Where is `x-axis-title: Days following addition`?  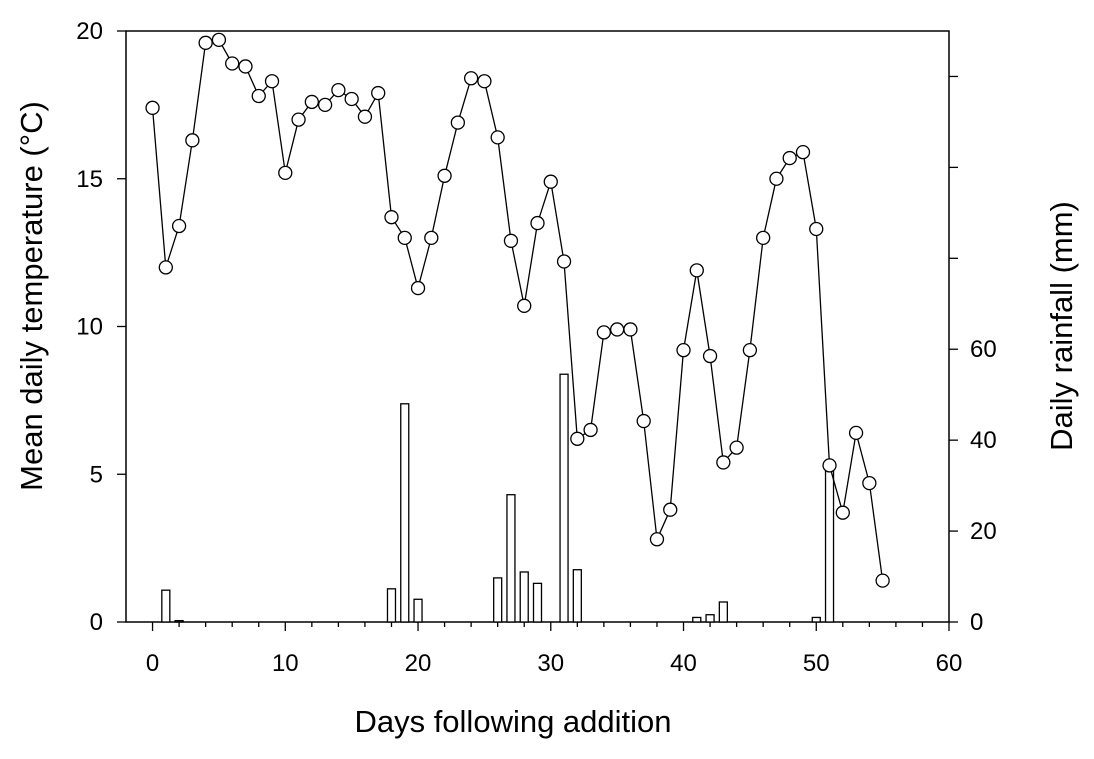
x-axis-title: Days following addition is located at coordinates (512, 721).